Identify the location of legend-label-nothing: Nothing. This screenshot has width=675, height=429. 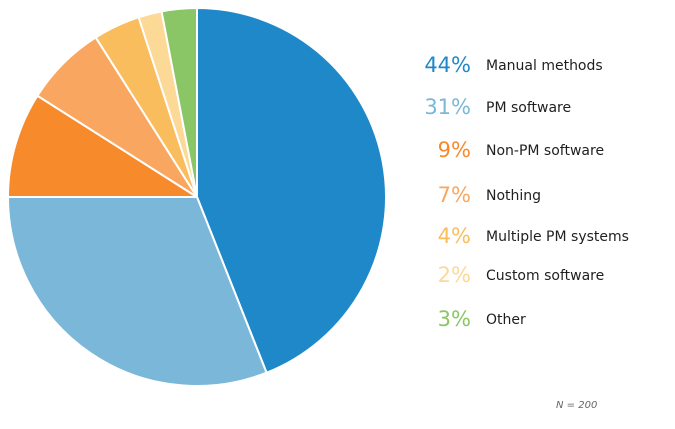
(513, 196).